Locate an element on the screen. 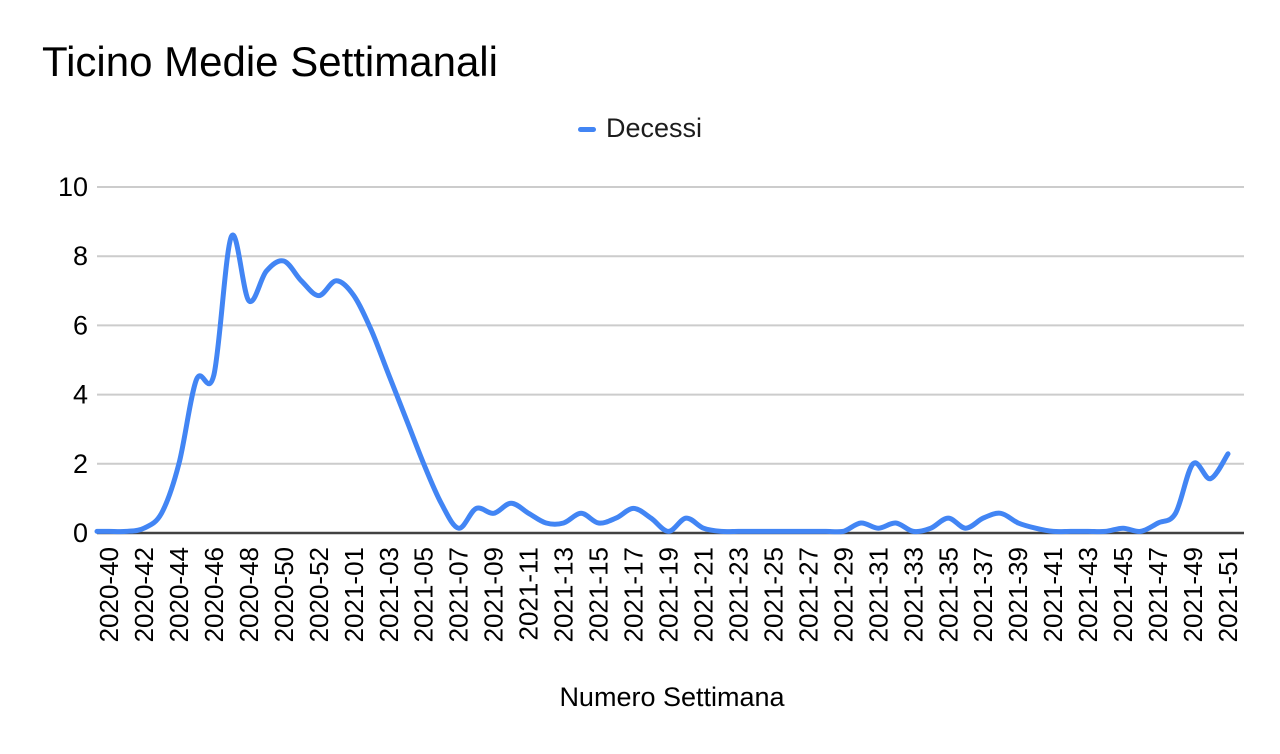  x-tick-label: 2021-05 is located at coordinates (424, 594).